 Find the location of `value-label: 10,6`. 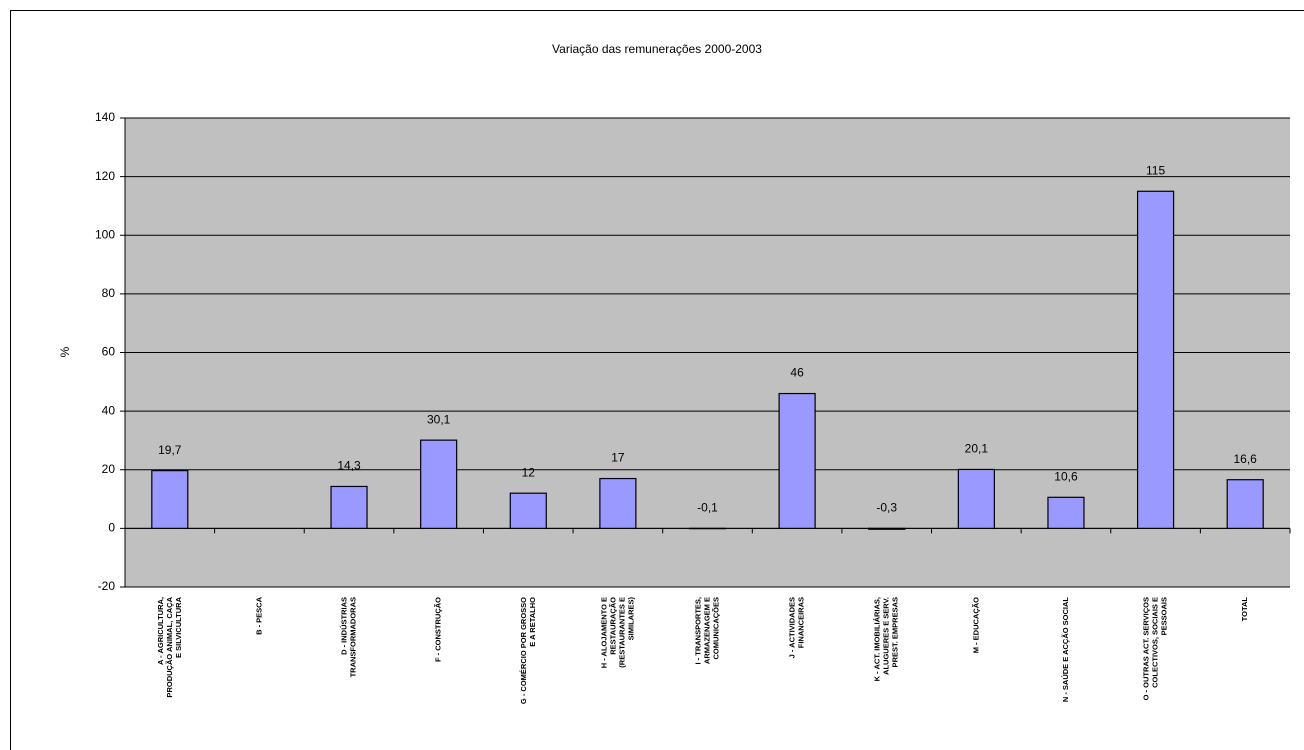

value-label: 10,6 is located at coordinates (1066, 476).